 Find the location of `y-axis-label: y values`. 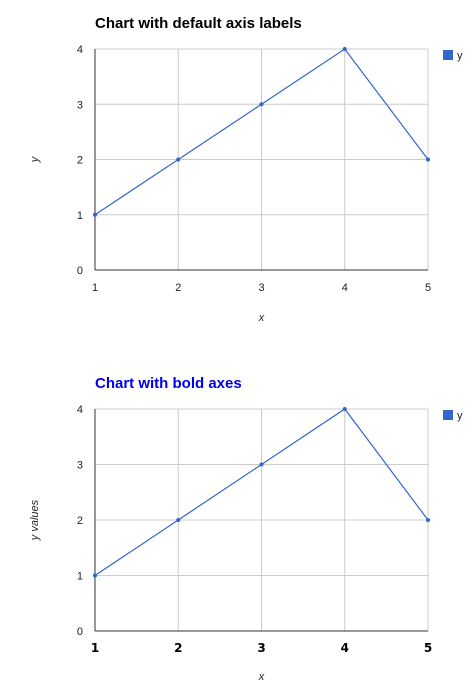

y-axis-label: y values is located at coordinates (35, 520).